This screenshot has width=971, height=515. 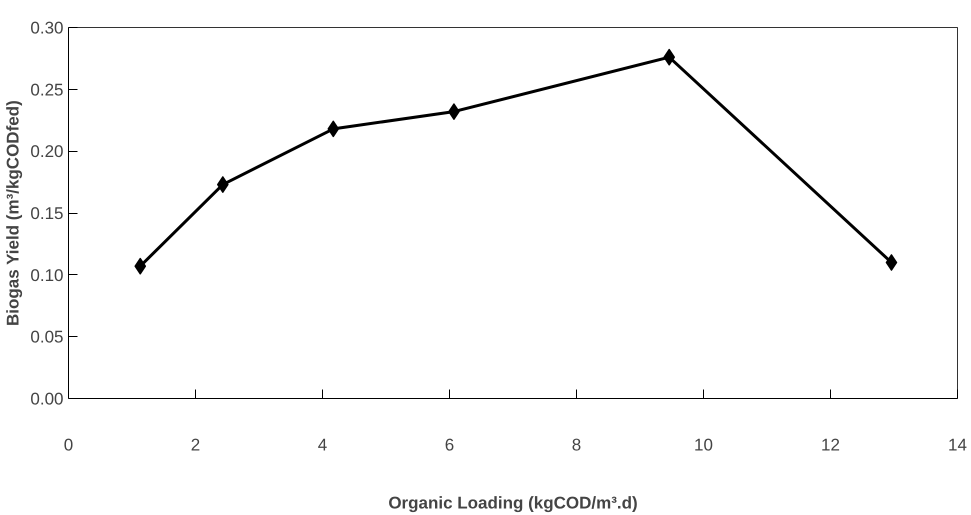 What do you see at coordinates (47, 275) in the screenshot?
I see `y-tick-label: 0.10` at bounding box center [47, 275].